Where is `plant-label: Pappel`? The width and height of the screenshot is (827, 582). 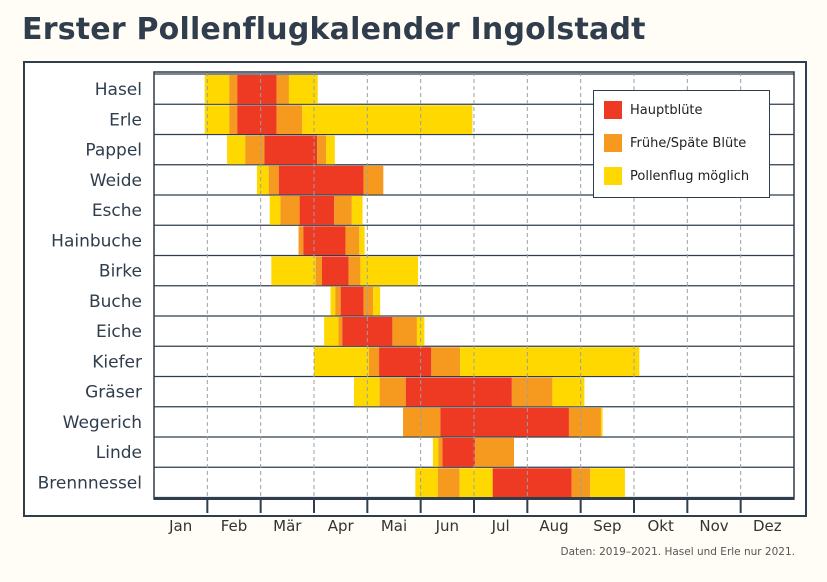 plant-label: Pappel is located at coordinates (113, 151).